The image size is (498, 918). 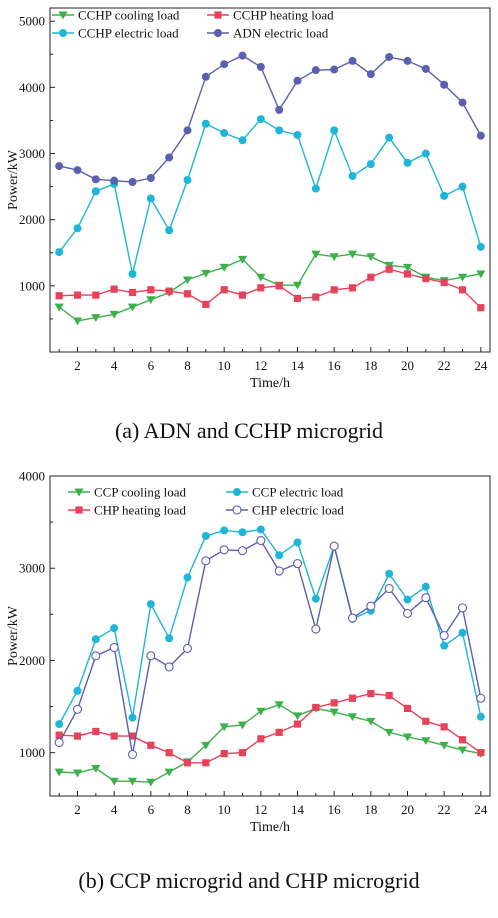 What do you see at coordinates (335, 809) in the screenshot?
I see `x-tick-label: 16` at bounding box center [335, 809].